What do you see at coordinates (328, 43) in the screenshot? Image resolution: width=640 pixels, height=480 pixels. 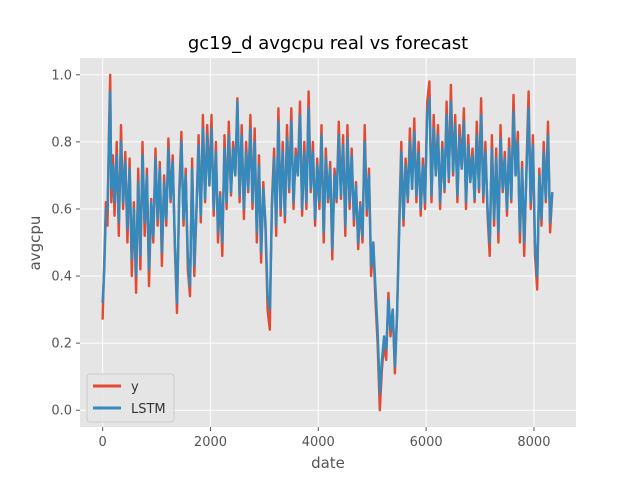 I see `chart-title: gc19_d avgcpu real vs forecast` at bounding box center [328, 43].